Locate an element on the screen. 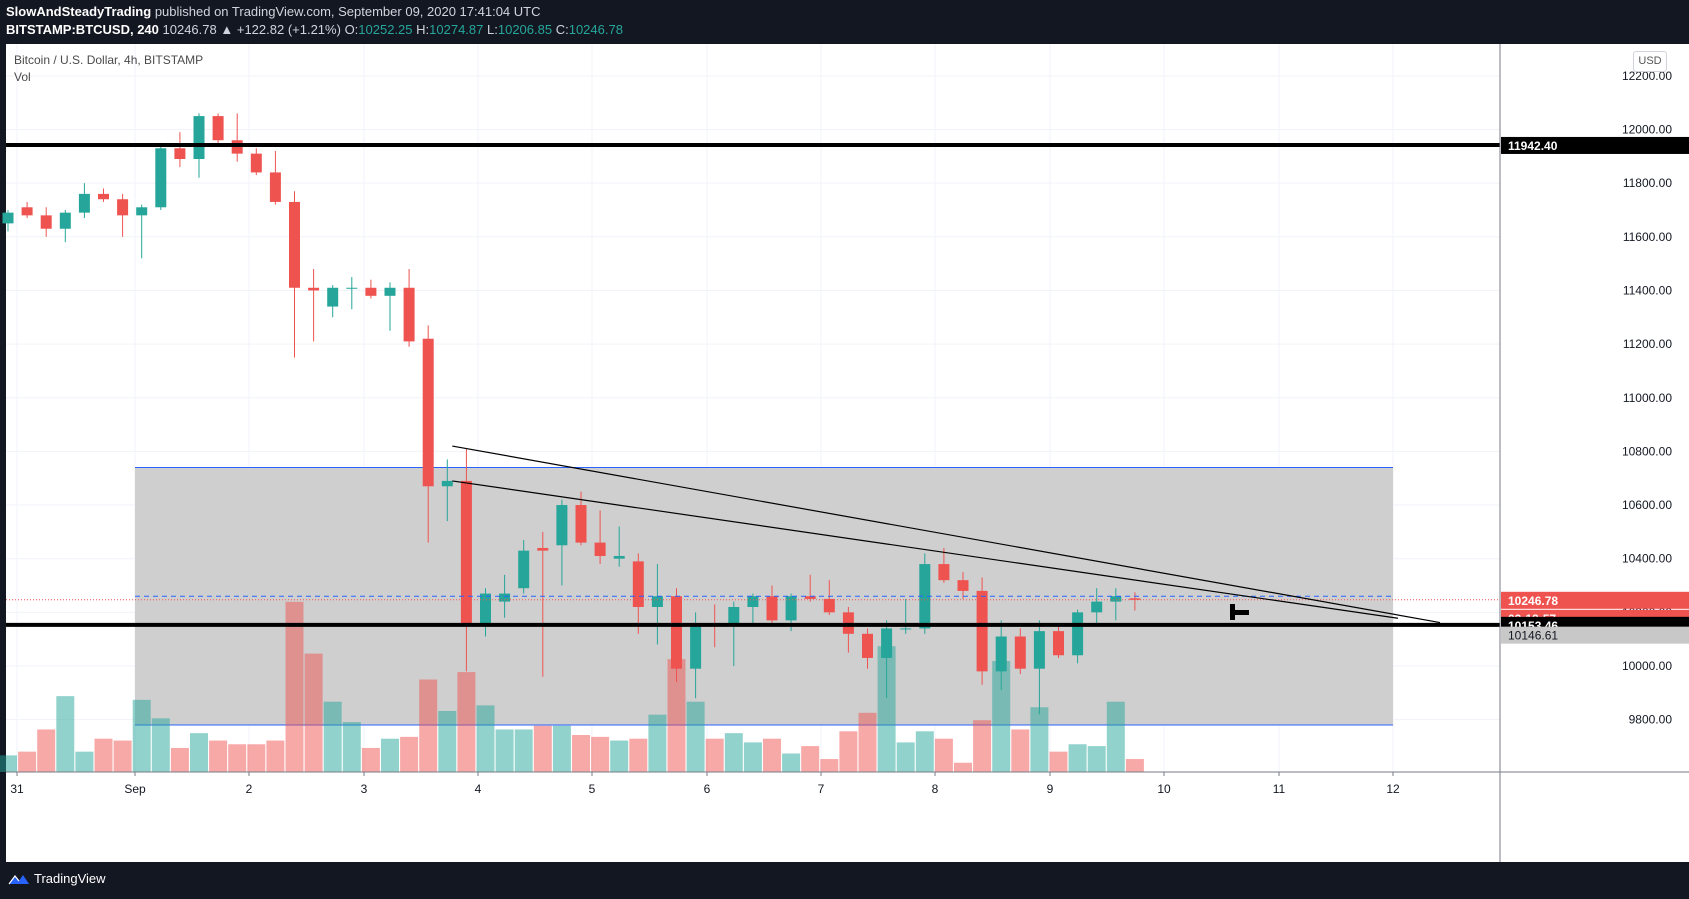 The image size is (1689, 899). tradingview-brand: TradingView is located at coordinates (70, 878).